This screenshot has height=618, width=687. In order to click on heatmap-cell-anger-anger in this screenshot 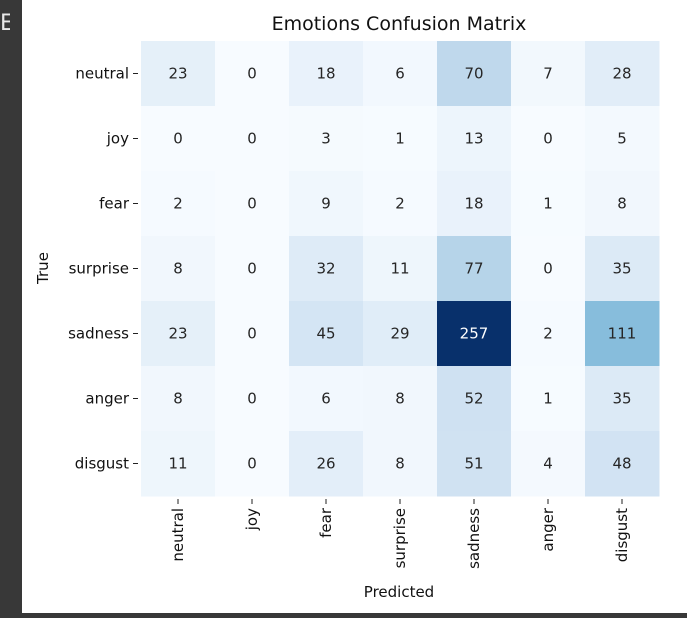, I will do `click(548, 399)`.